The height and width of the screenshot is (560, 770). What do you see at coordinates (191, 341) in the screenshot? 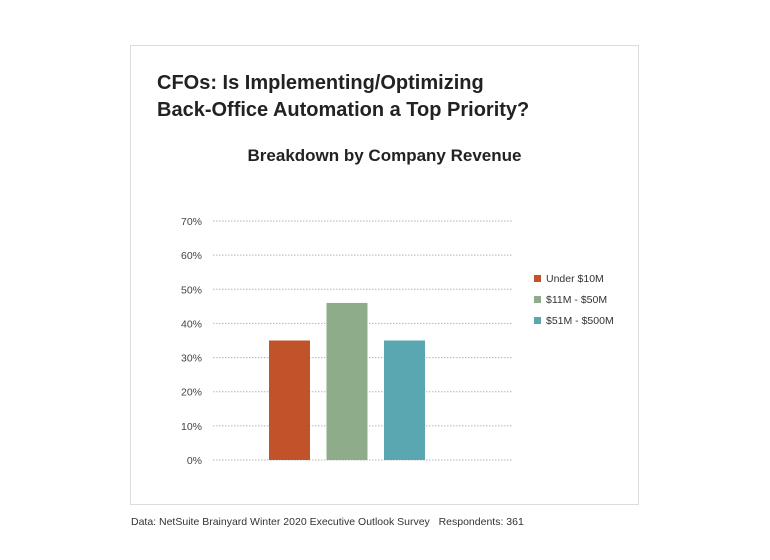
I see `y-axis-ticks: 0% 10% 20% 30% 40% 50% 60% 70%` at bounding box center [191, 341].